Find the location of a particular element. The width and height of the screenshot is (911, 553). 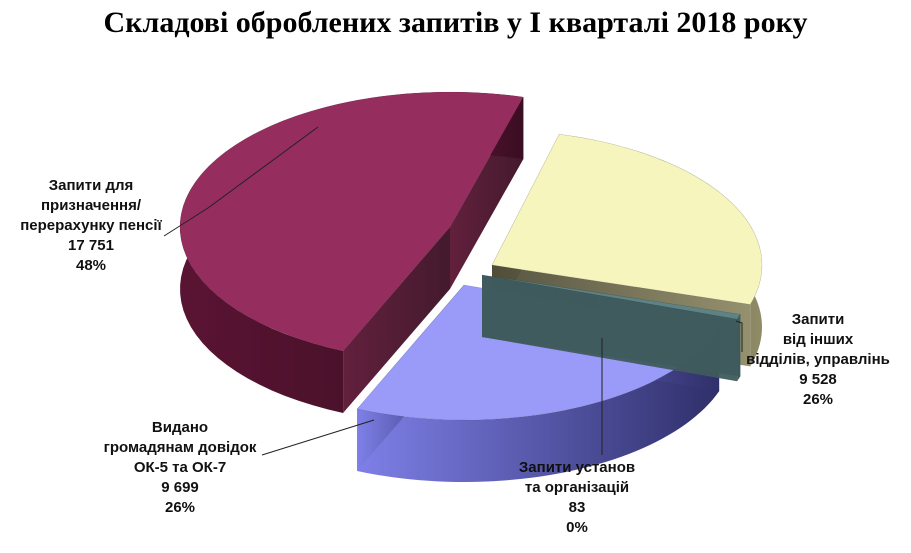

slice-value: 9 528 is located at coordinates (818, 379).